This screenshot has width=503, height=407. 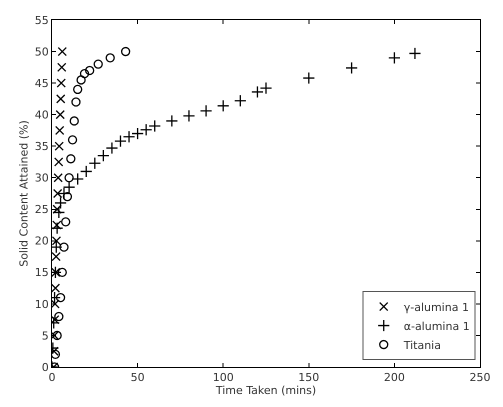 What do you see at coordinates (437, 326) in the screenshot?
I see `legend-label: α-alumina 1` at bounding box center [437, 326].